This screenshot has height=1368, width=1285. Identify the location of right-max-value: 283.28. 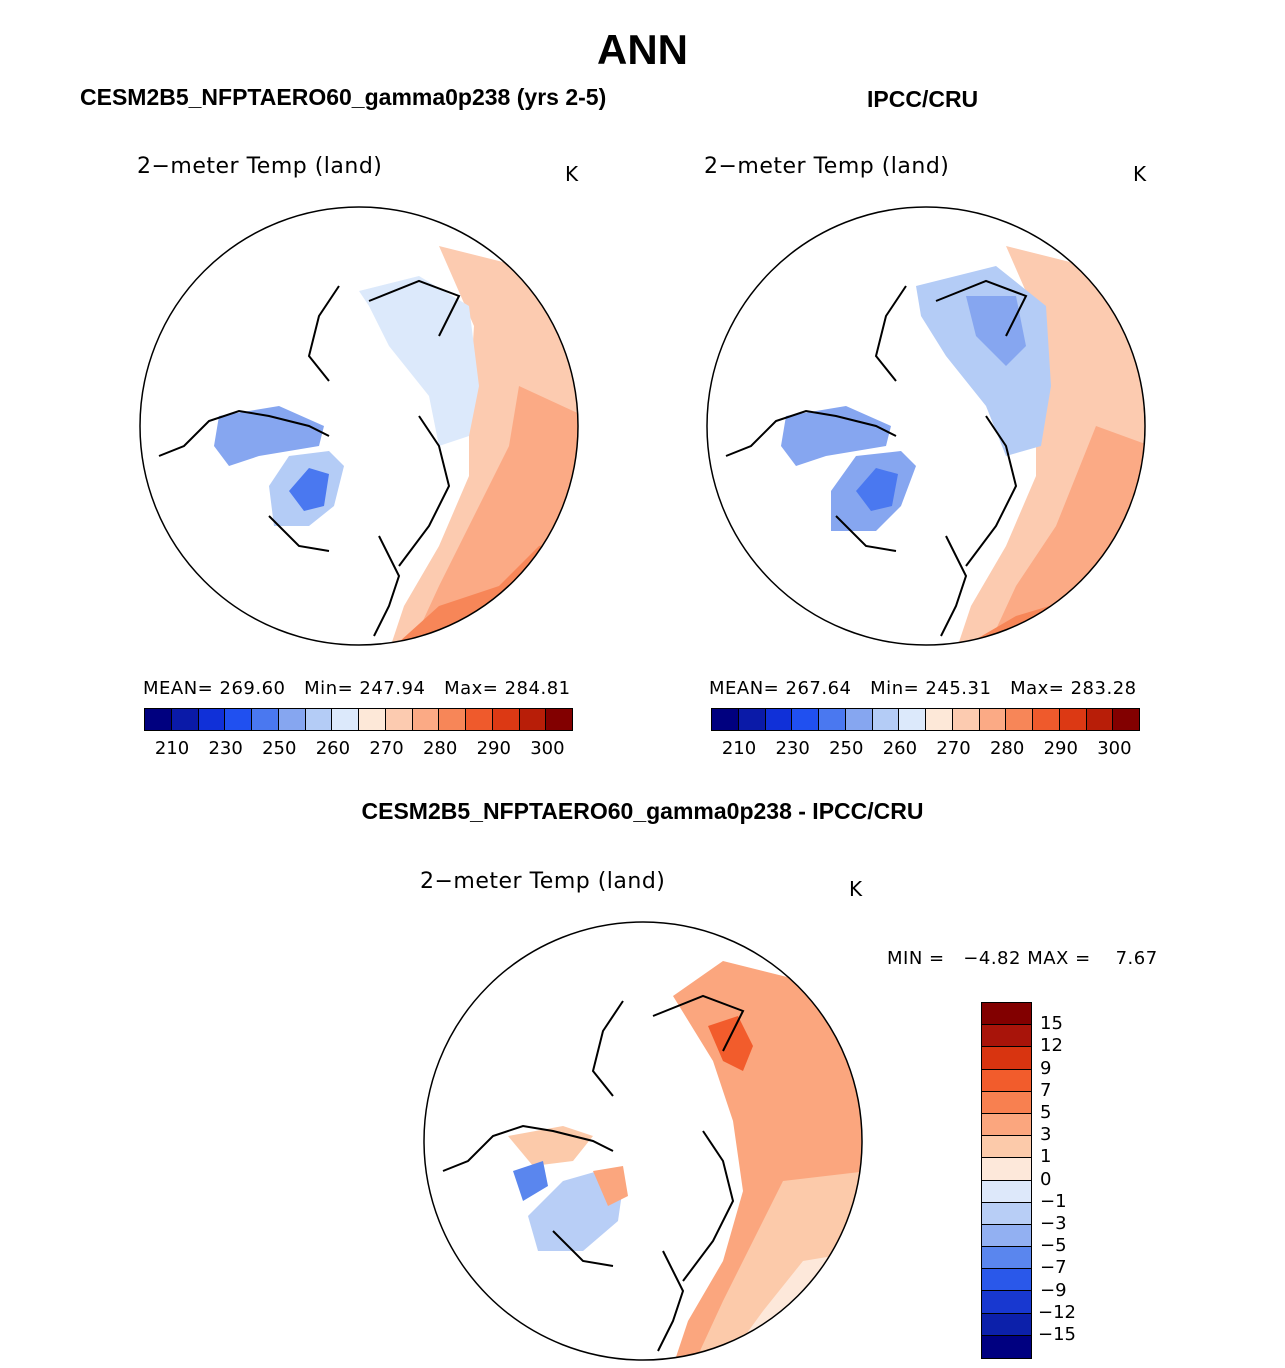
(1103, 688).